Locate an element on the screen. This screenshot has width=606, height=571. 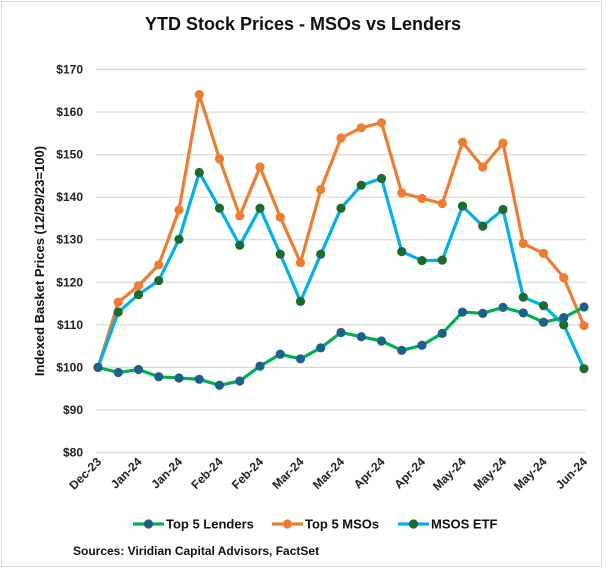
y-tick-label: $110 is located at coordinates (70, 325).